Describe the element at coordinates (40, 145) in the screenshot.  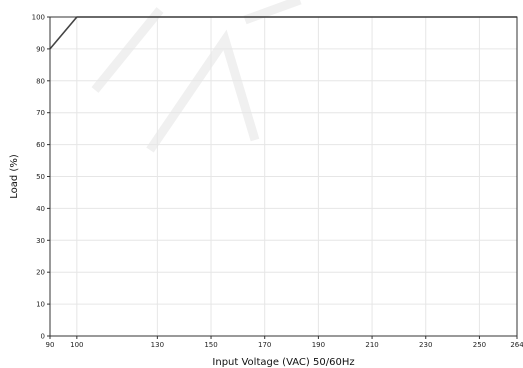
I see `y-tick-label: 60` at that location.